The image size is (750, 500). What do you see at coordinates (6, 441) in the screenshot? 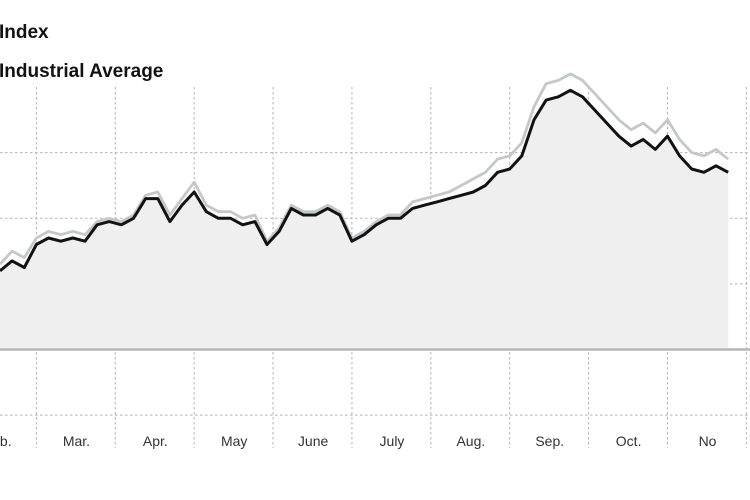
I see `x-tick-label: Feb.` at bounding box center [6, 441].